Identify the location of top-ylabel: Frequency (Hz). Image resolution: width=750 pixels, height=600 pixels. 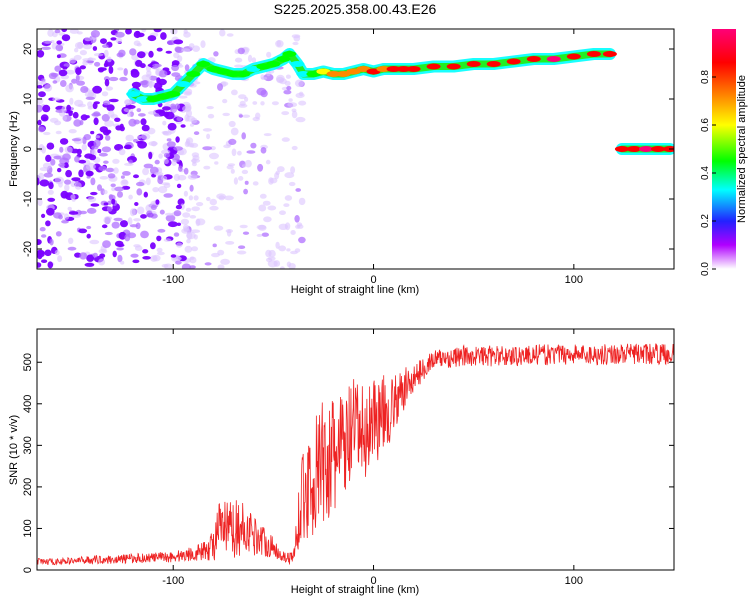
(14, 149).